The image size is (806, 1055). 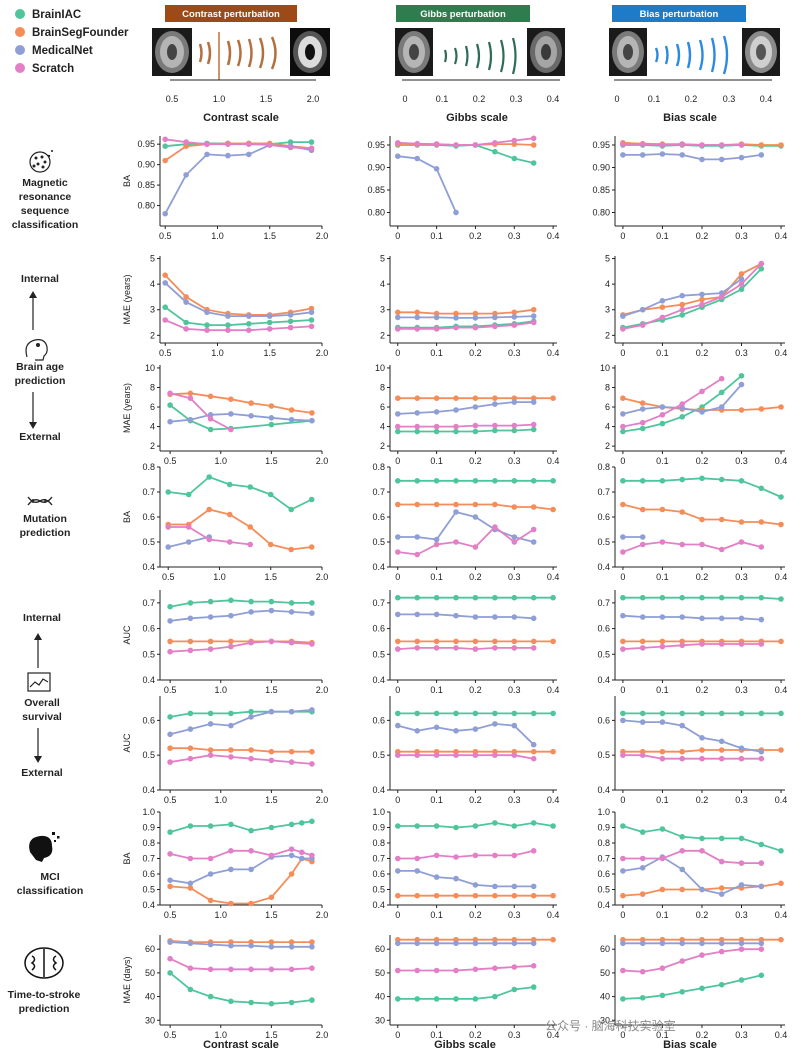 I want to click on x-tick-label: 0.4, so click(x=553, y=236).